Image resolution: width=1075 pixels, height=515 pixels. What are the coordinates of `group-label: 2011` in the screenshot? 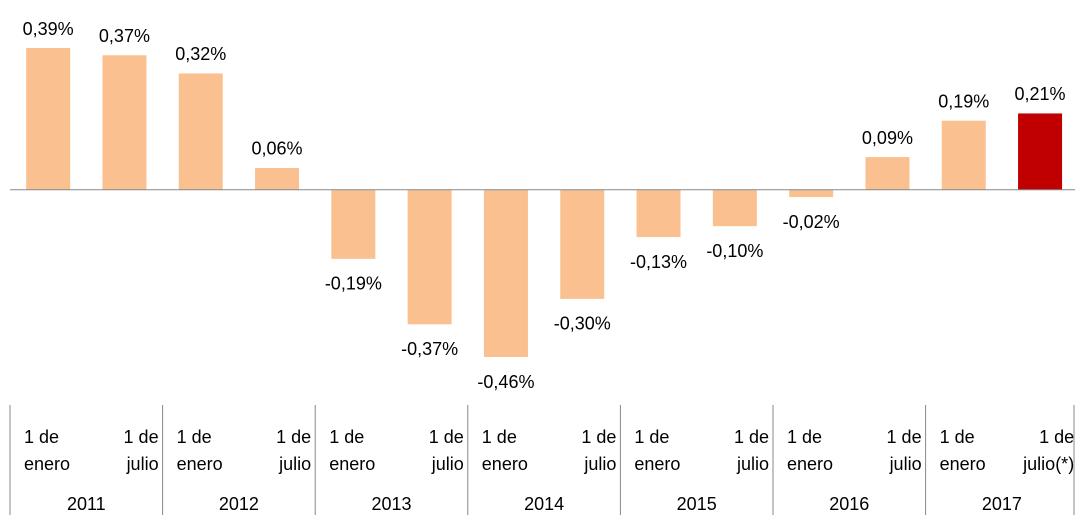 It's located at (86, 504).